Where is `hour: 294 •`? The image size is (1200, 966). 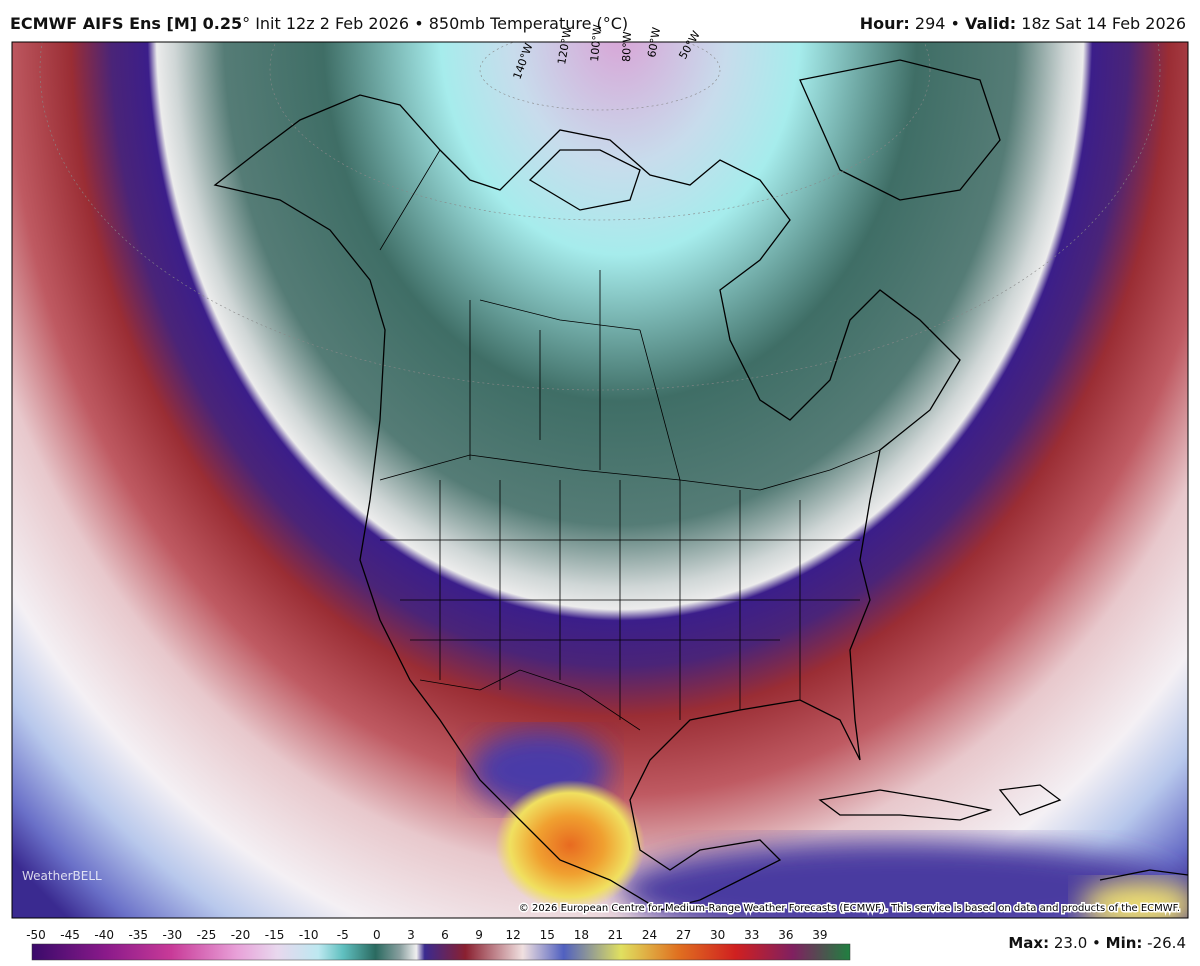 hour: 294 • is located at coordinates (937, 23).